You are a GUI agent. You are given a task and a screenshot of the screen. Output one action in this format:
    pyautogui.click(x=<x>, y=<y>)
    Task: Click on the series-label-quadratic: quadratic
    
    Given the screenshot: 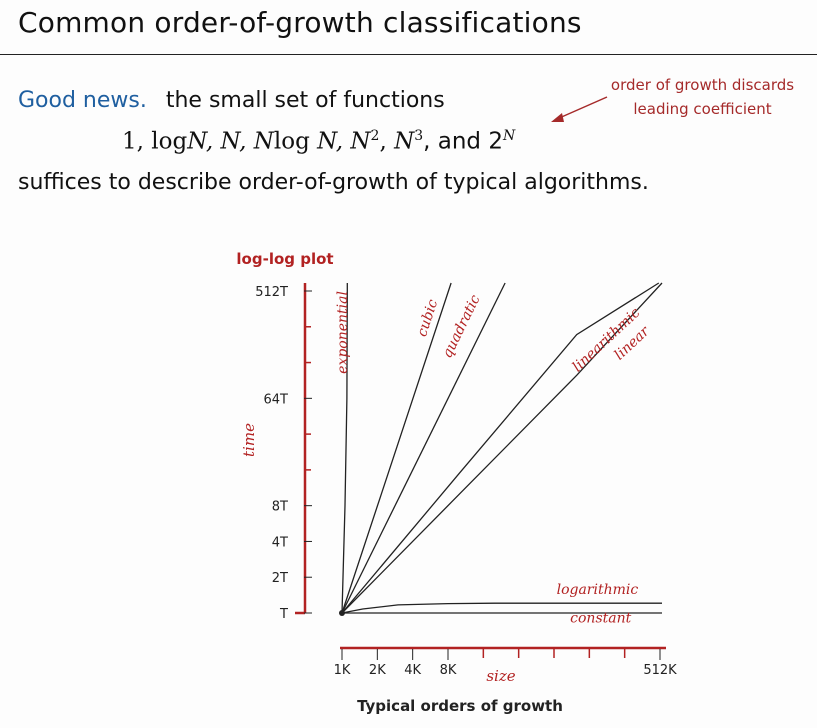 What is the action you would take?
    pyautogui.click(x=461, y=326)
    